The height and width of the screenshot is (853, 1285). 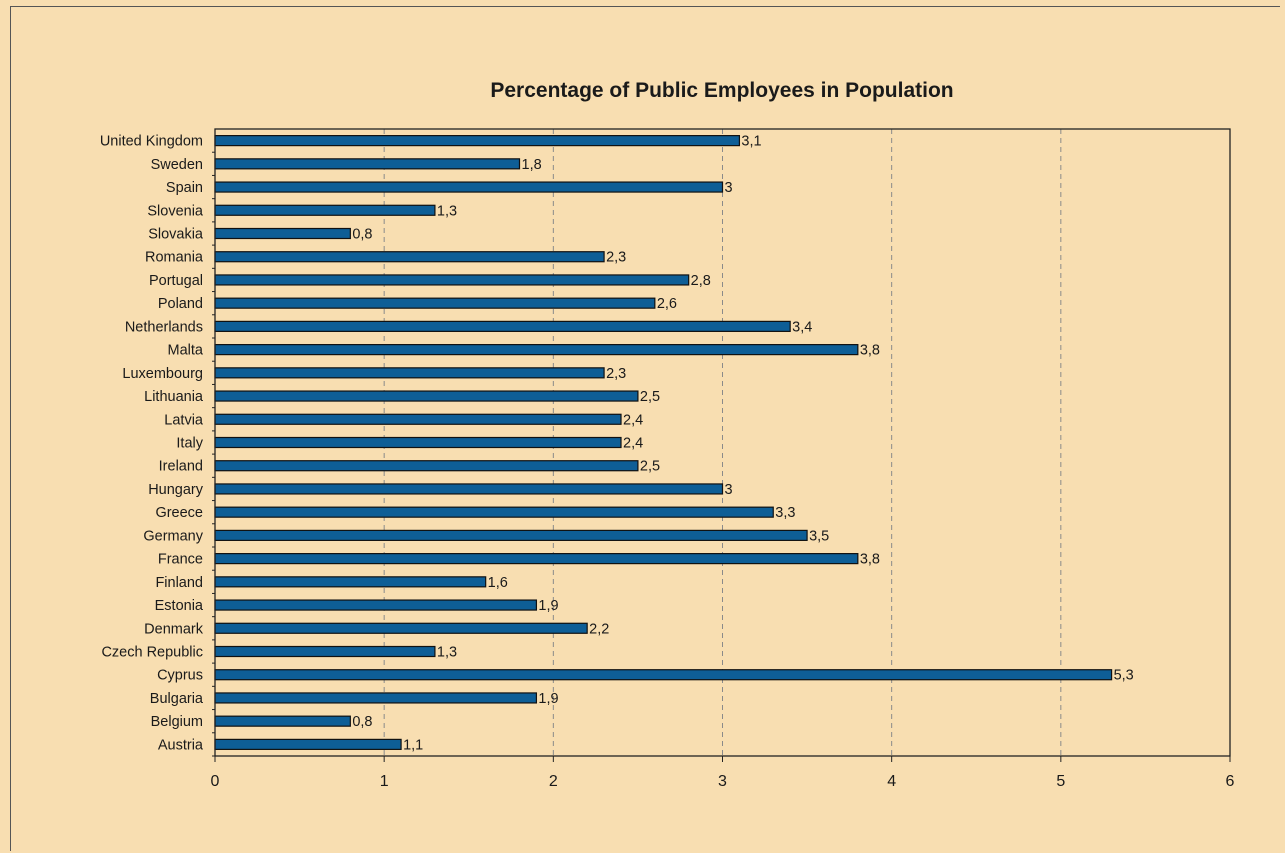 What do you see at coordinates (667, 304) in the screenshot?
I see `value-label: 2,6` at bounding box center [667, 304].